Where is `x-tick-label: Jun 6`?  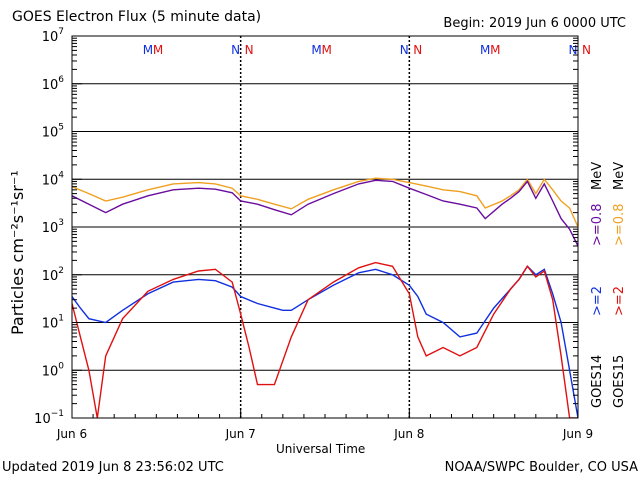
x-tick-label: Jun 6 is located at coordinates (71, 434).